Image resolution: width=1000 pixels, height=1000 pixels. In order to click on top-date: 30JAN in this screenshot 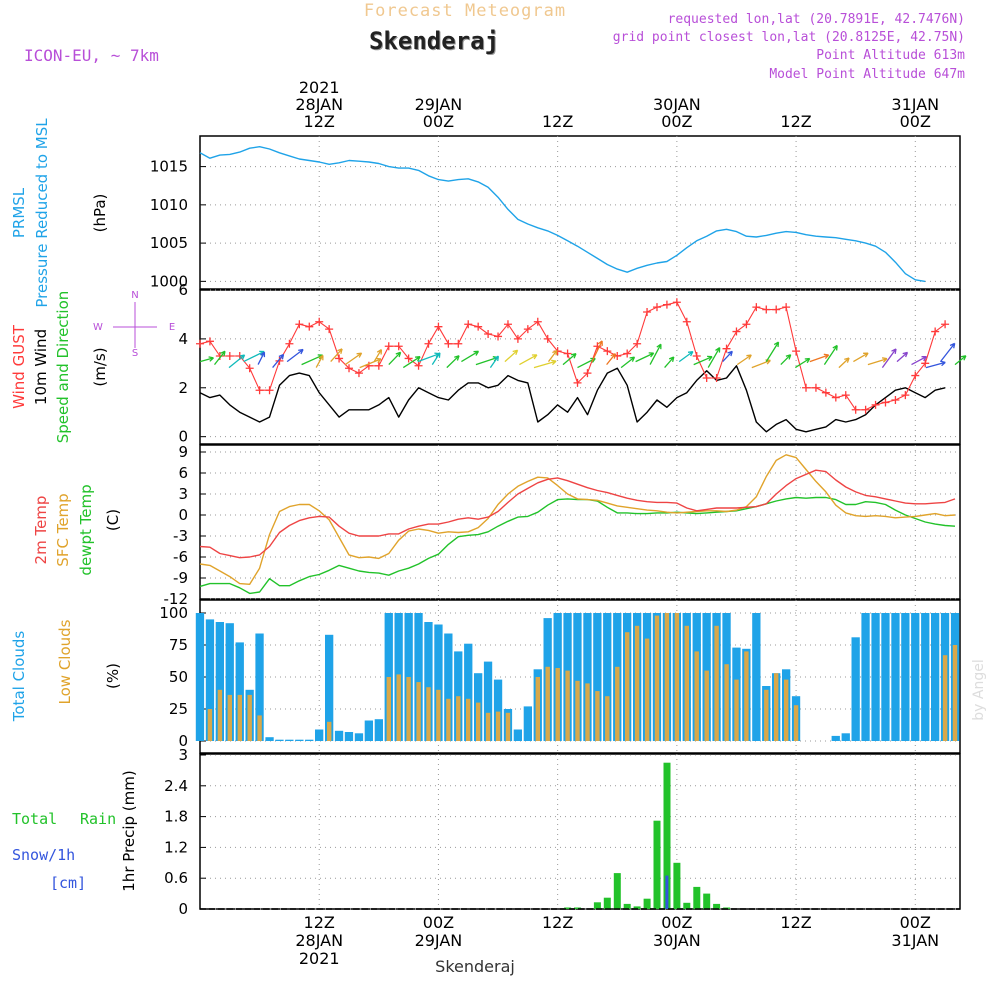, I will do `click(677, 104)`.